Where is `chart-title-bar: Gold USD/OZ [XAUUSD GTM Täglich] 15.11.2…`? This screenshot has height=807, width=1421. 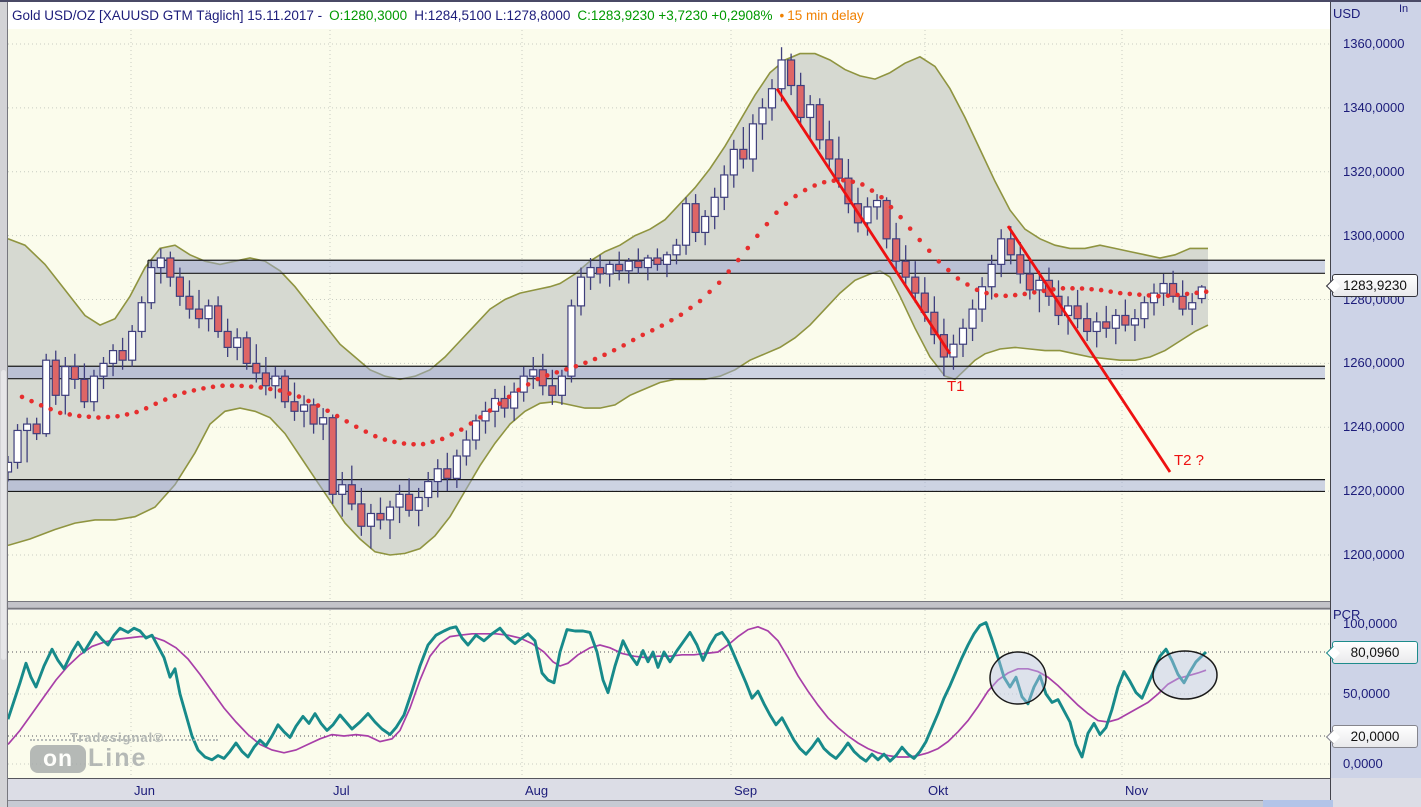 chart-title-bar: Gold USD/OZ [XAUUSD GTM Täglich] 15.11.2… is located at coordinates (669, 15).